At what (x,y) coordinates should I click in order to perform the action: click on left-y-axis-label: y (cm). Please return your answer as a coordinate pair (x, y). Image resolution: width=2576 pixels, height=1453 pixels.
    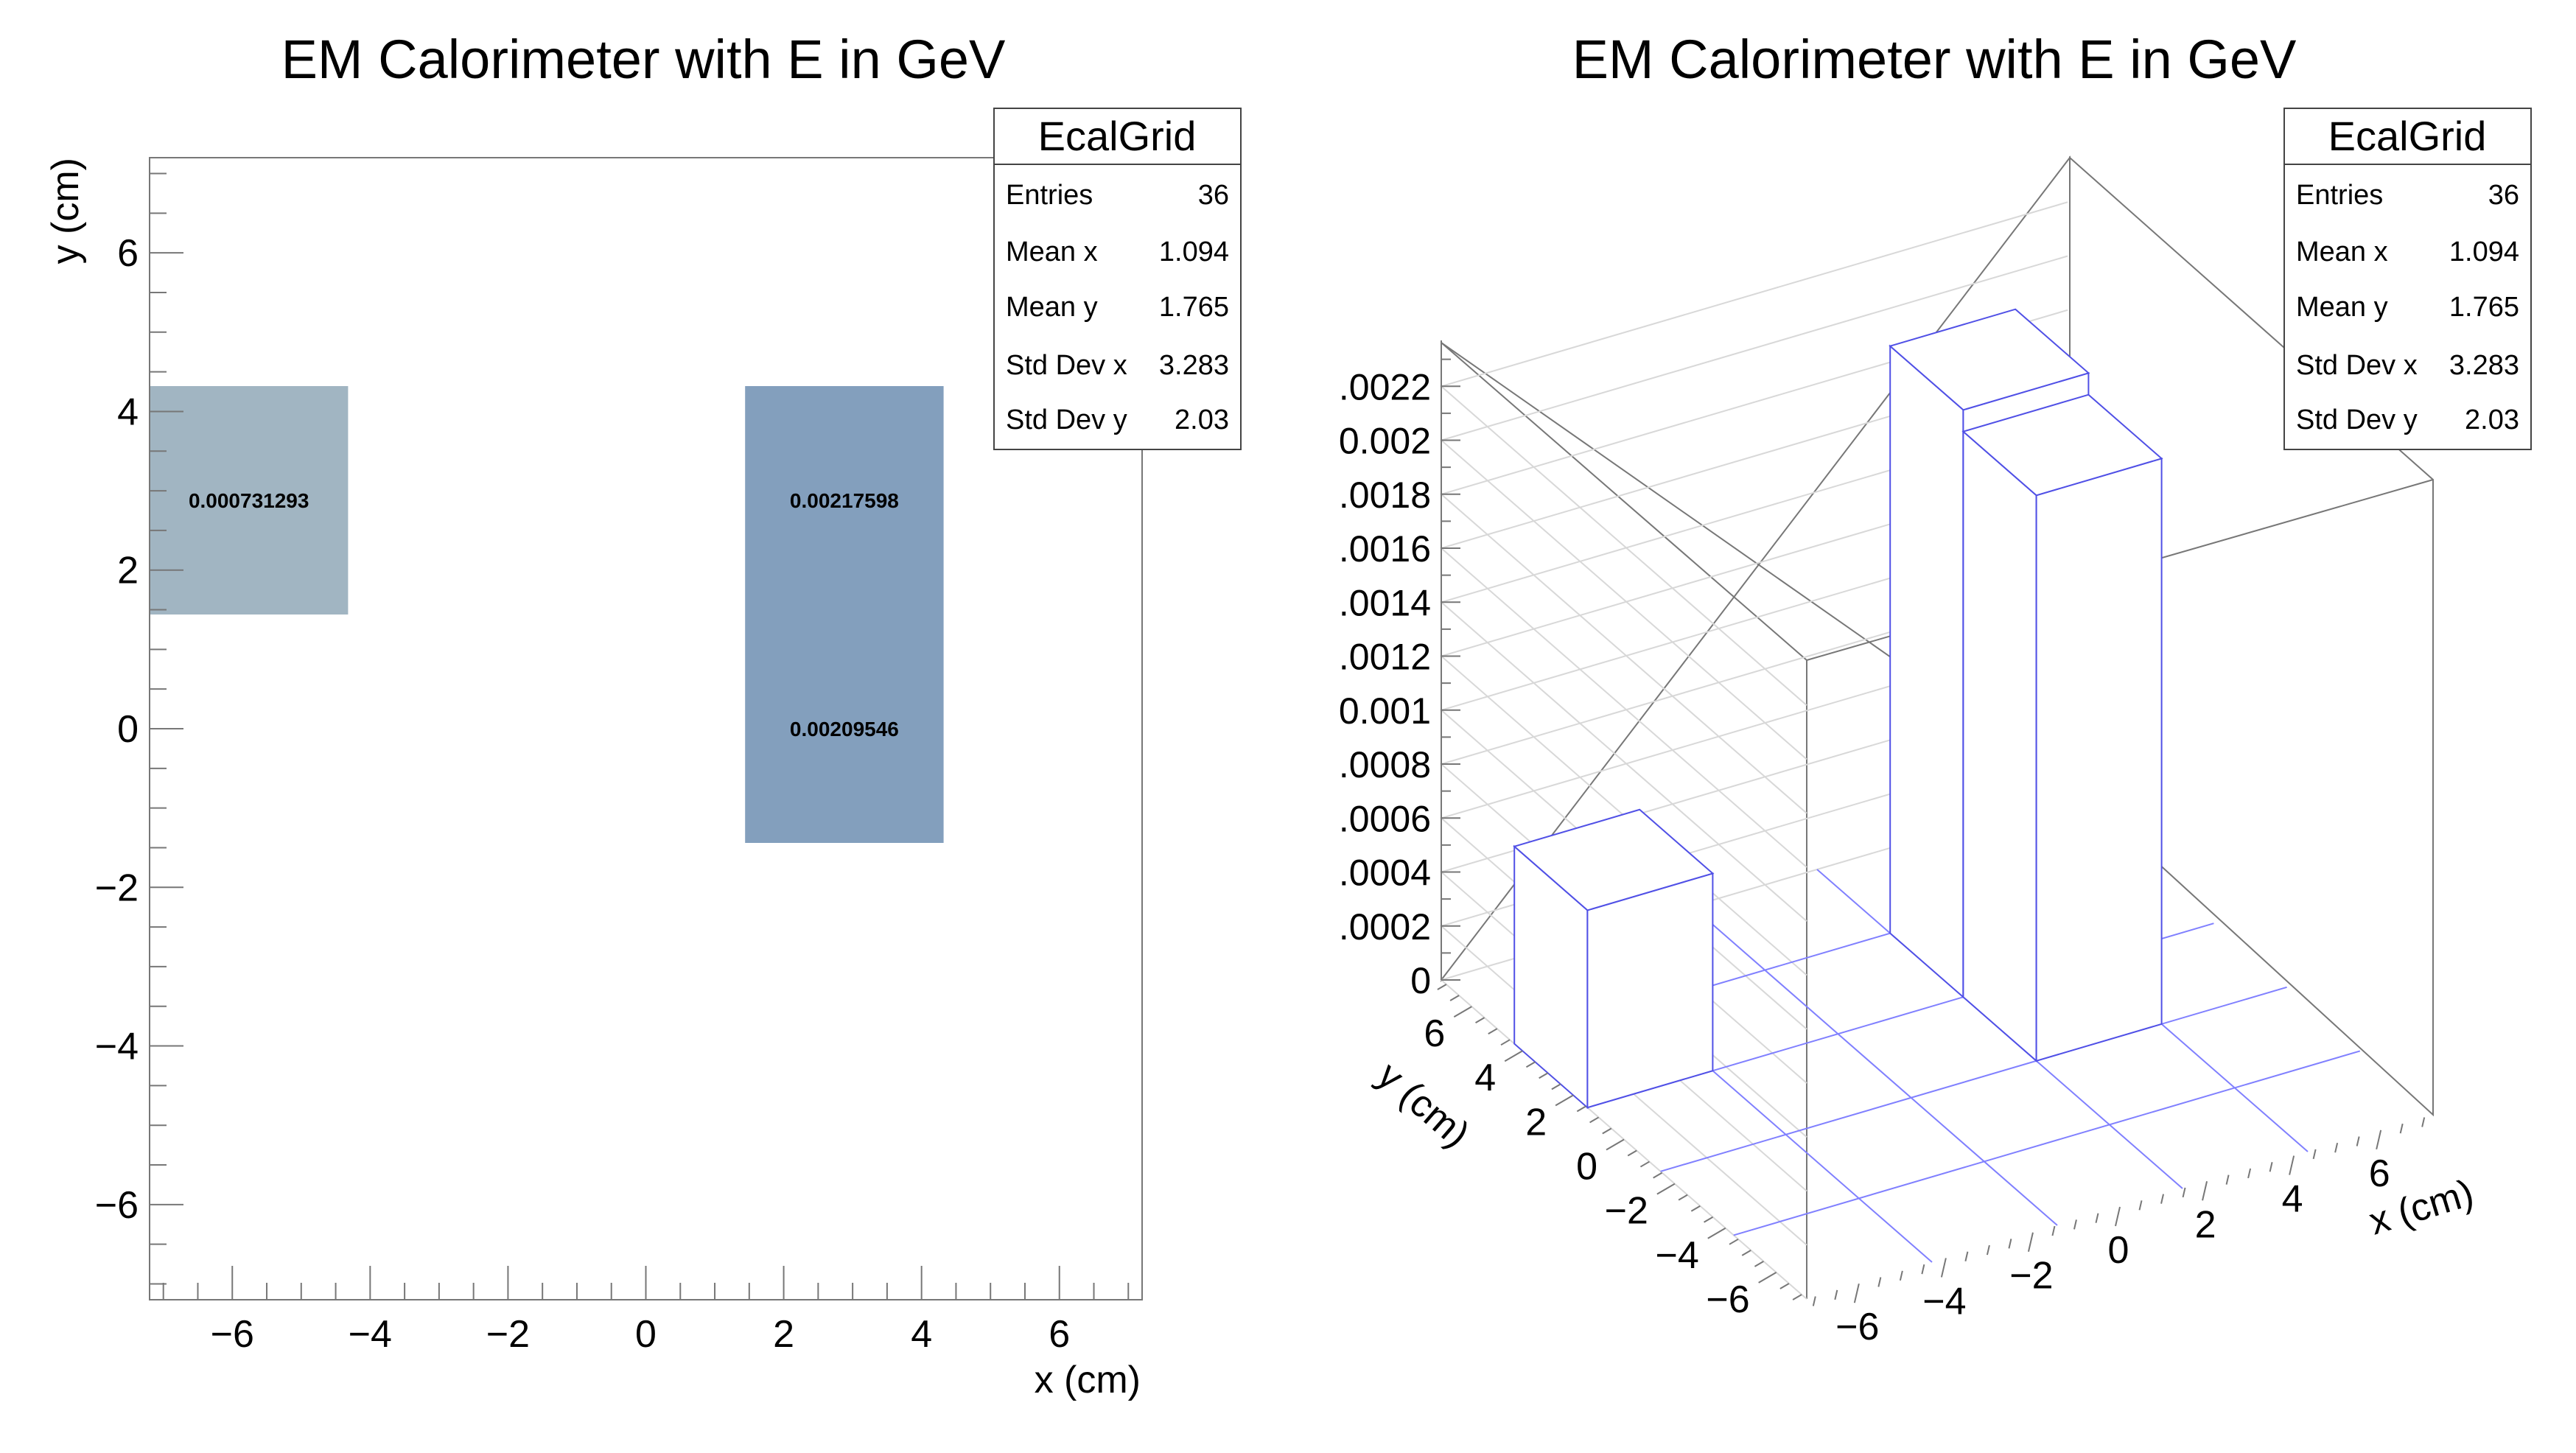
    Looking at the image, I should click on (65, 211).